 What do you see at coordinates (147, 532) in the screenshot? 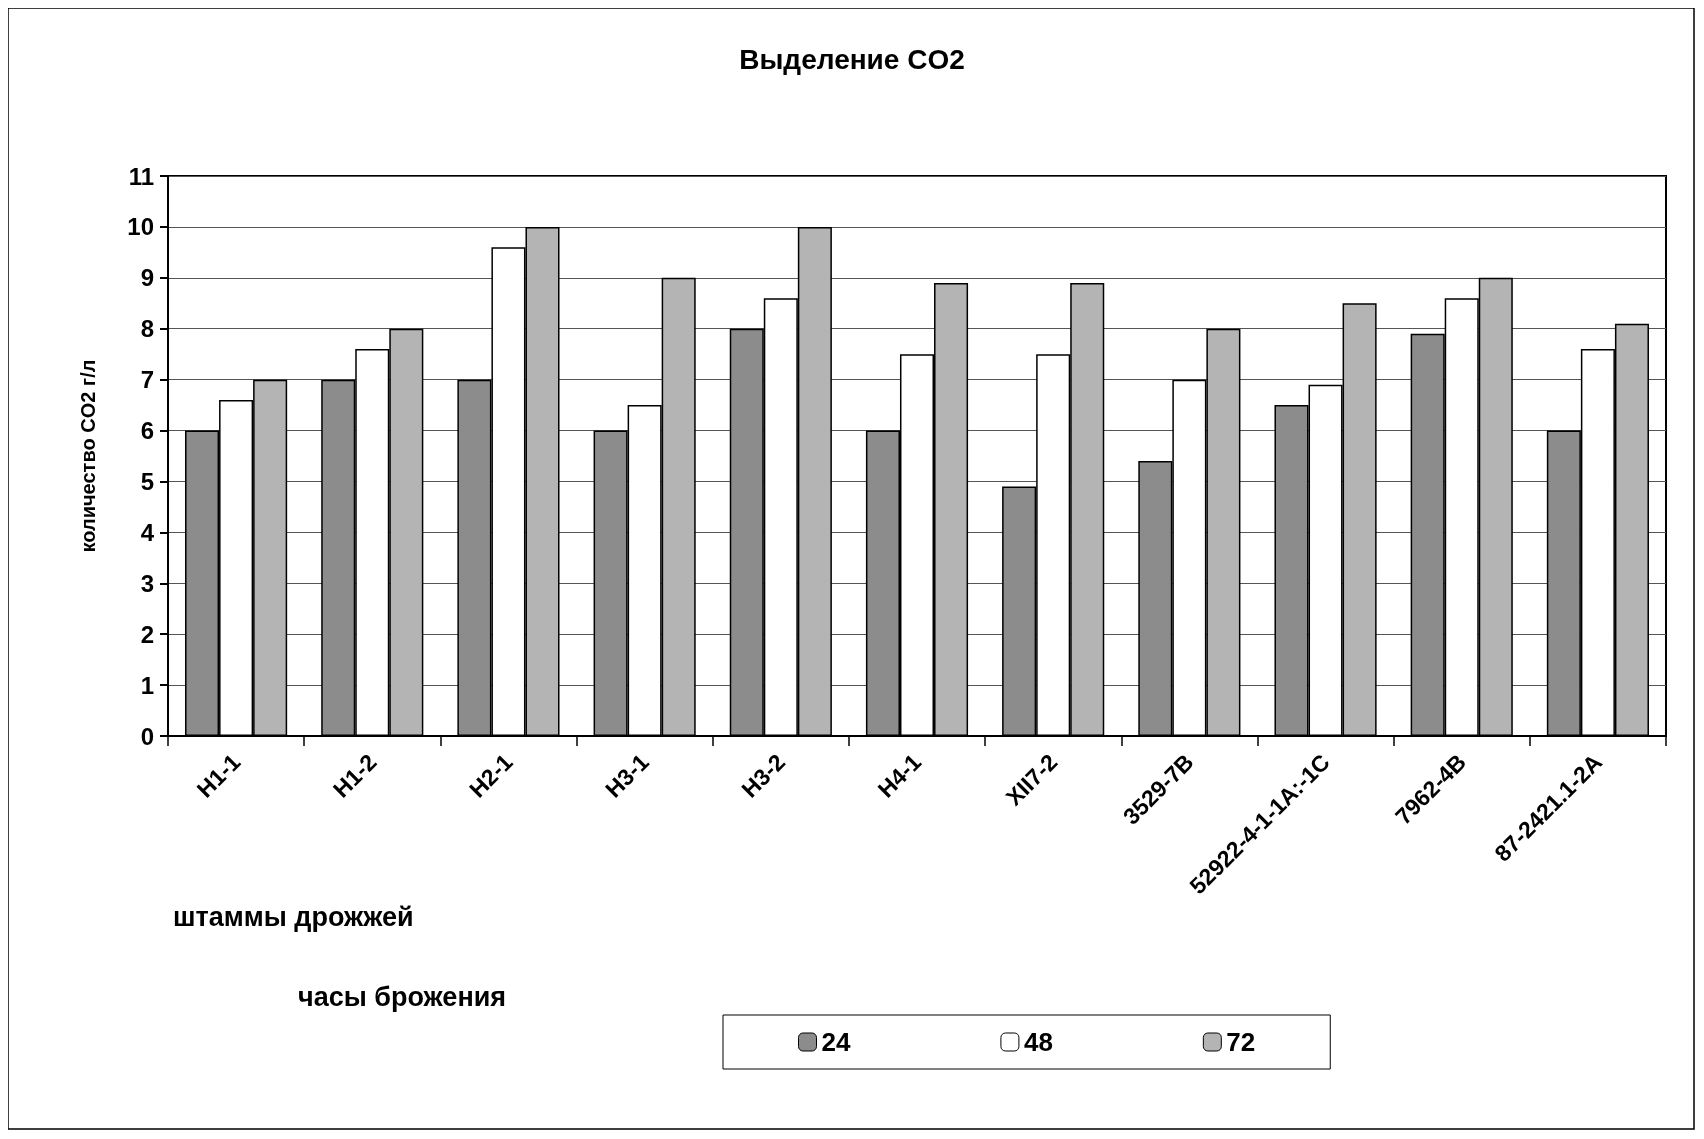
I see `y-tick-label: 4` at bounding box center [147, 532].